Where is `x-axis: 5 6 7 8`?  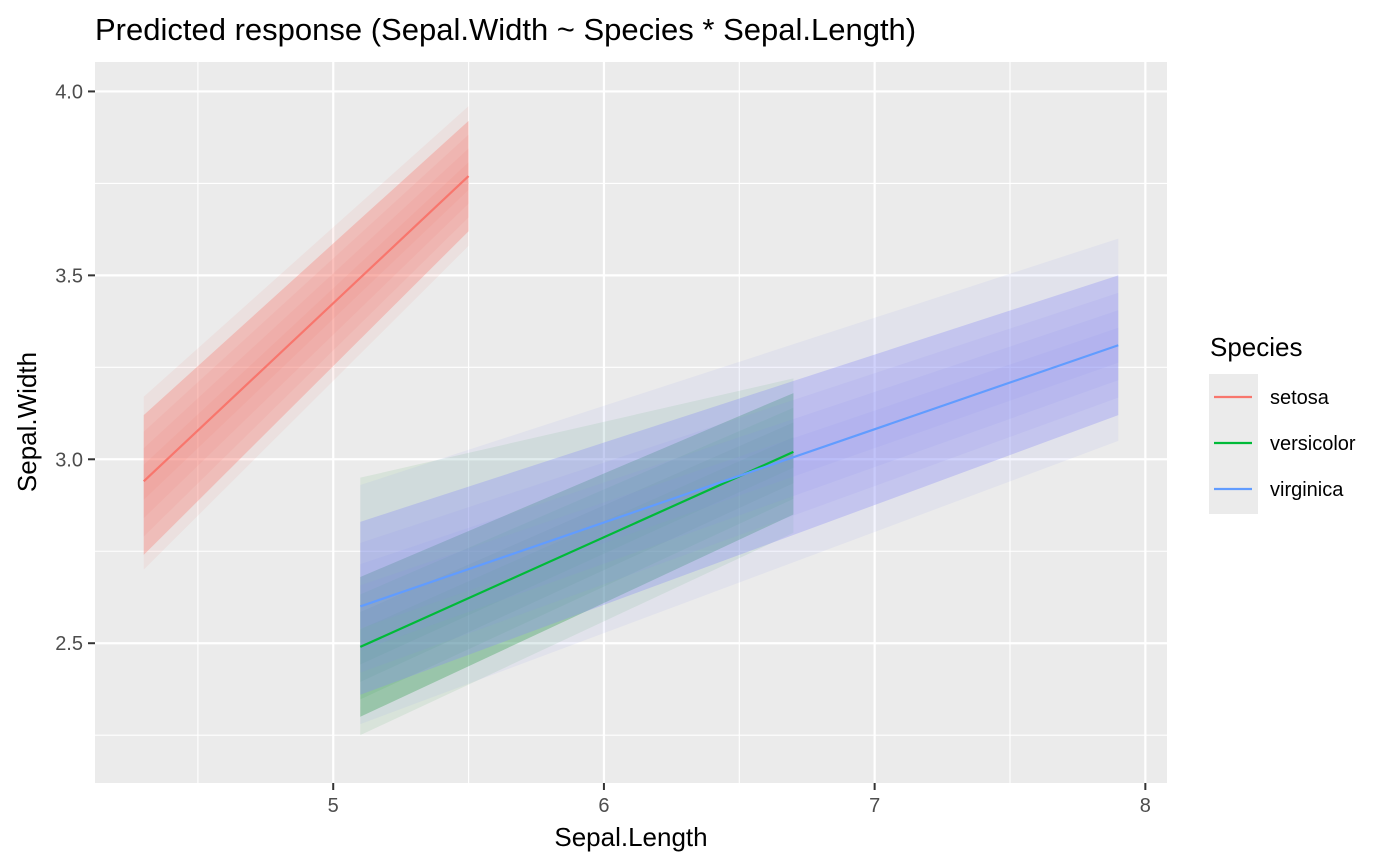 x-axis: 5 6 7 8 is located at coordinates (739, 800).